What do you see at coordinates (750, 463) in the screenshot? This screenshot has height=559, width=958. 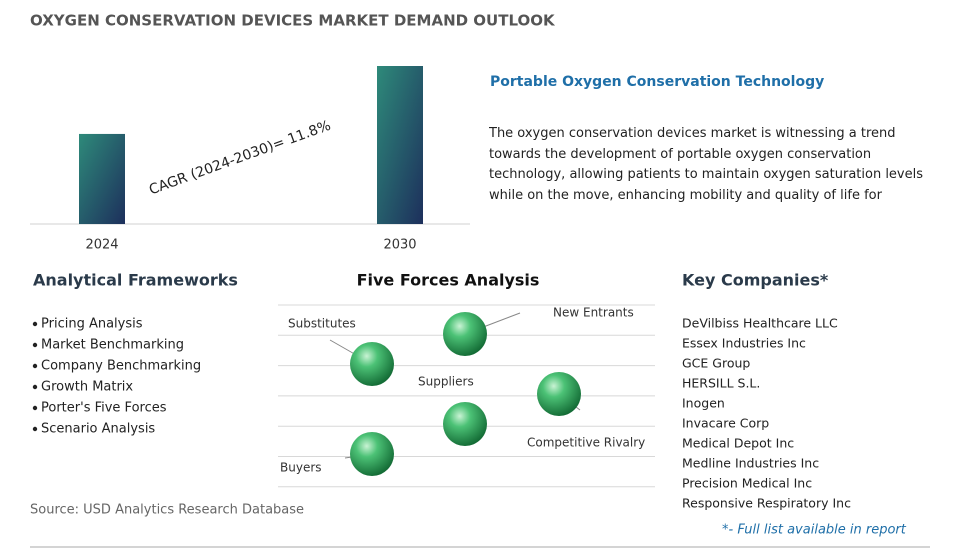 I see `company-item: Medline Industries Inc` at bounding box center [750, 463].